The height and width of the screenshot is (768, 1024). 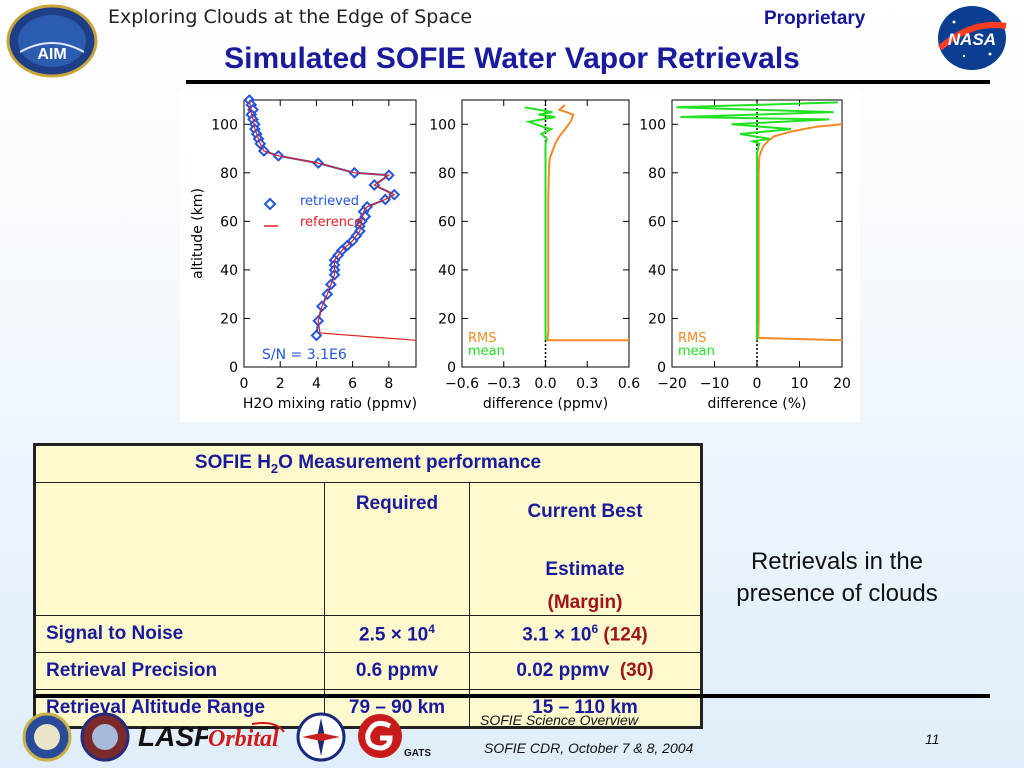 I want to click on slide-title: Simulated SOFIE Water Vapor Retrievals, so click(x=512, y=58).